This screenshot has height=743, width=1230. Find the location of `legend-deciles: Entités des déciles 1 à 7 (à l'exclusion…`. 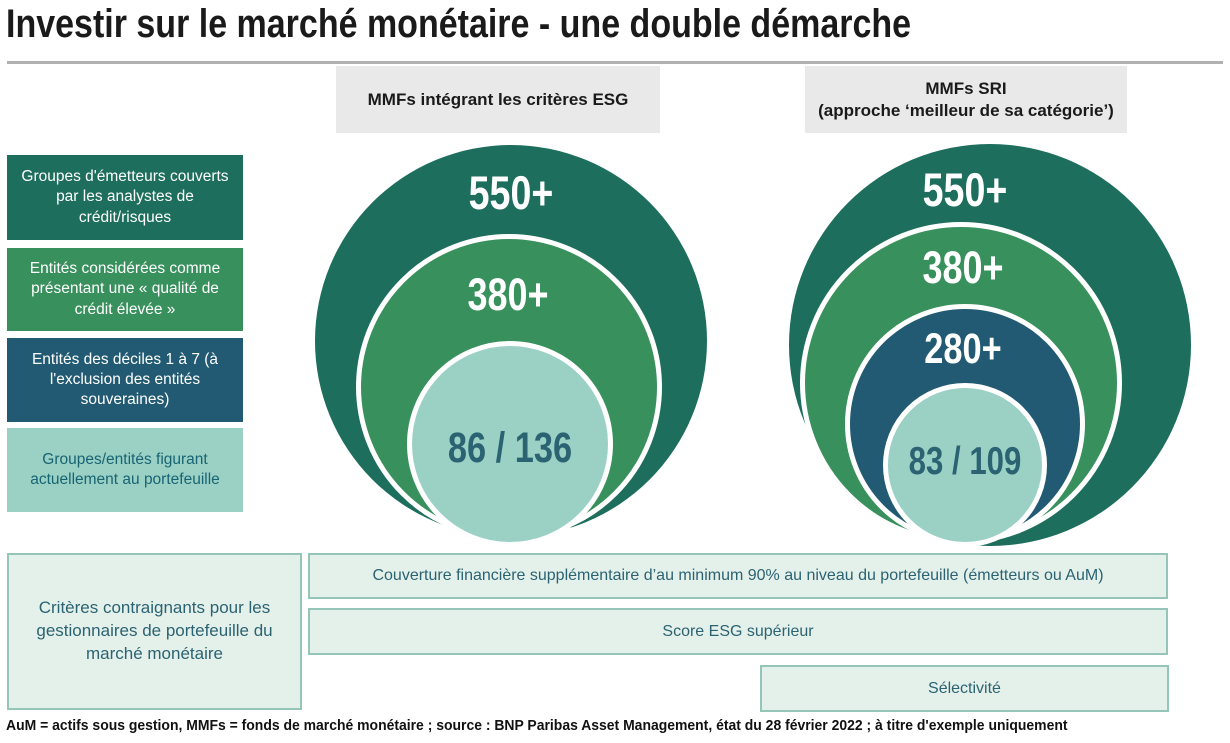

legend-deciles: Entités des déciles 1 à 7 (à l'exclusion… is located at coordinates (125, 380).